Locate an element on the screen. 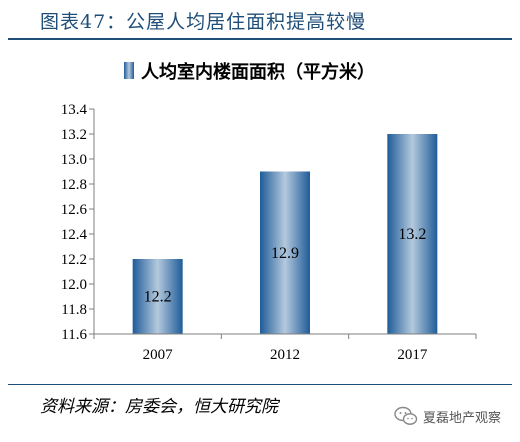 Image resolution: width=520 pixels, height=442 pixels. y-tick-label: 13.4 is located at coordinates (74, 110).